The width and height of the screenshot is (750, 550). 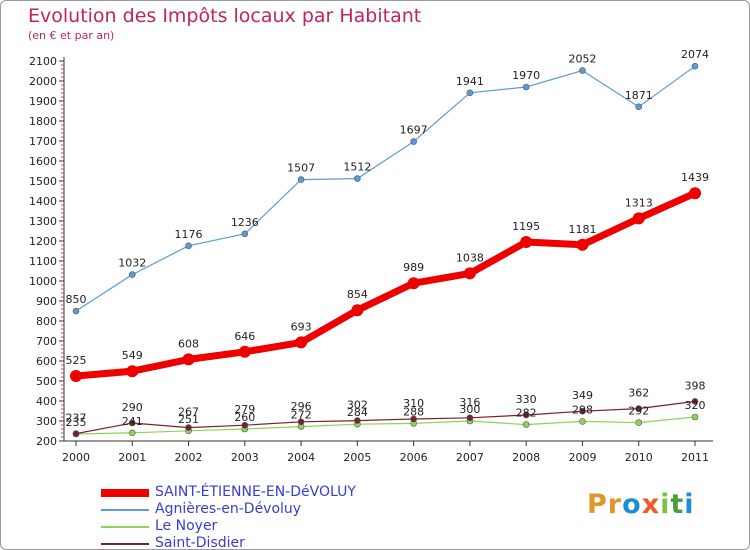 What do you see at coordinates (582, 395) in the screenshot?
I see `data-label: 349` at bounding box center [582, 395].